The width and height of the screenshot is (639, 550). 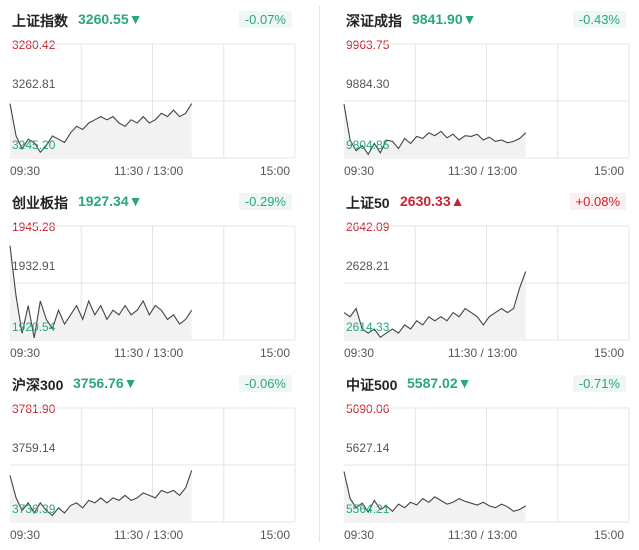 I want to click on index-change: -0.71%, so click(x=599, y=383).